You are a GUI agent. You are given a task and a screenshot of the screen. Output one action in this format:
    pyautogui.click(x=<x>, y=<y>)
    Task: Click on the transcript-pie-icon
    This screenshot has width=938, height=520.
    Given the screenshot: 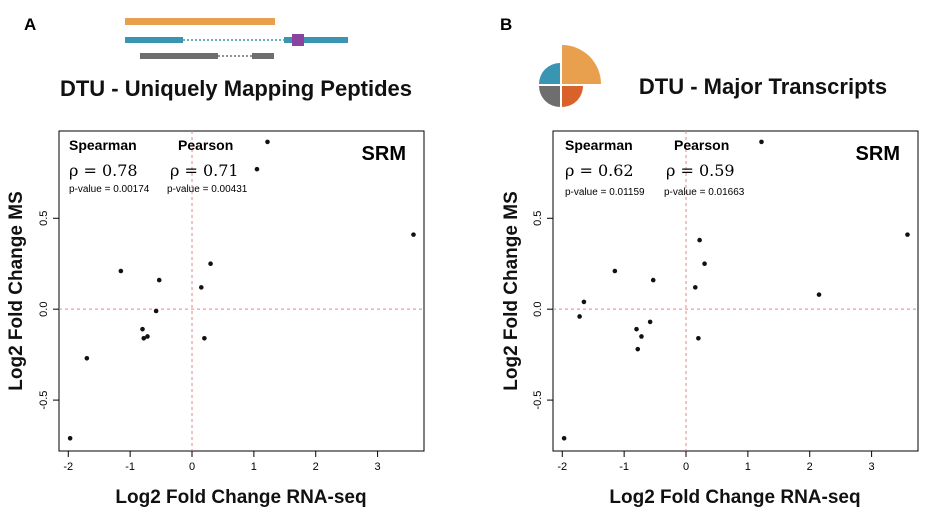 What is the action you would take?
    pyautogui.click(x=570, y=76)
    